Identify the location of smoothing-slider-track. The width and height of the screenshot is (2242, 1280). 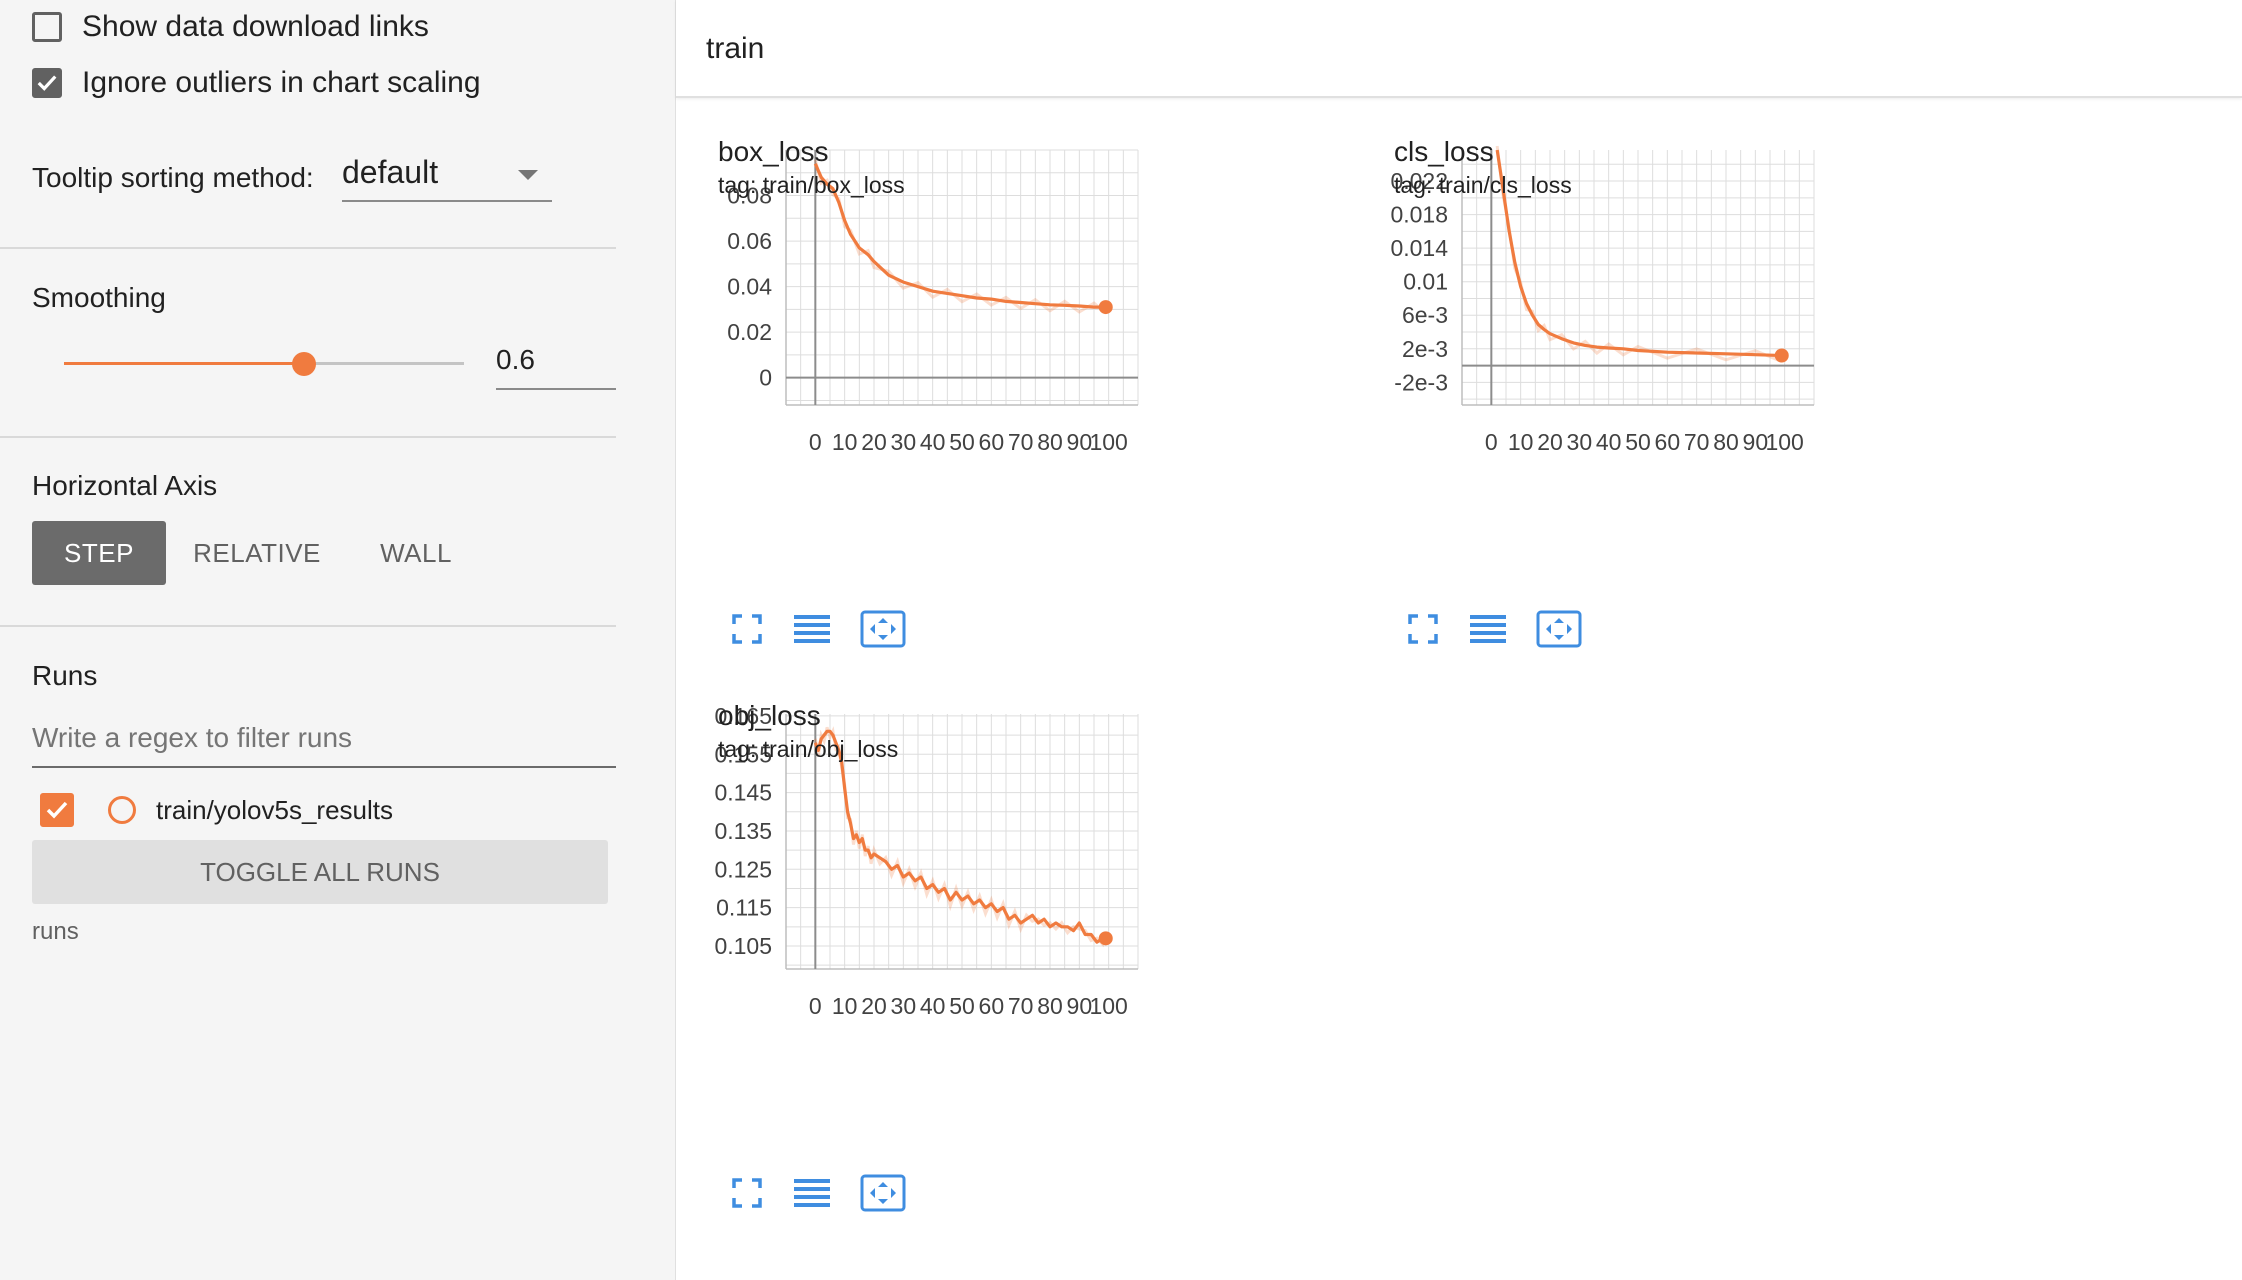
(264, 363).